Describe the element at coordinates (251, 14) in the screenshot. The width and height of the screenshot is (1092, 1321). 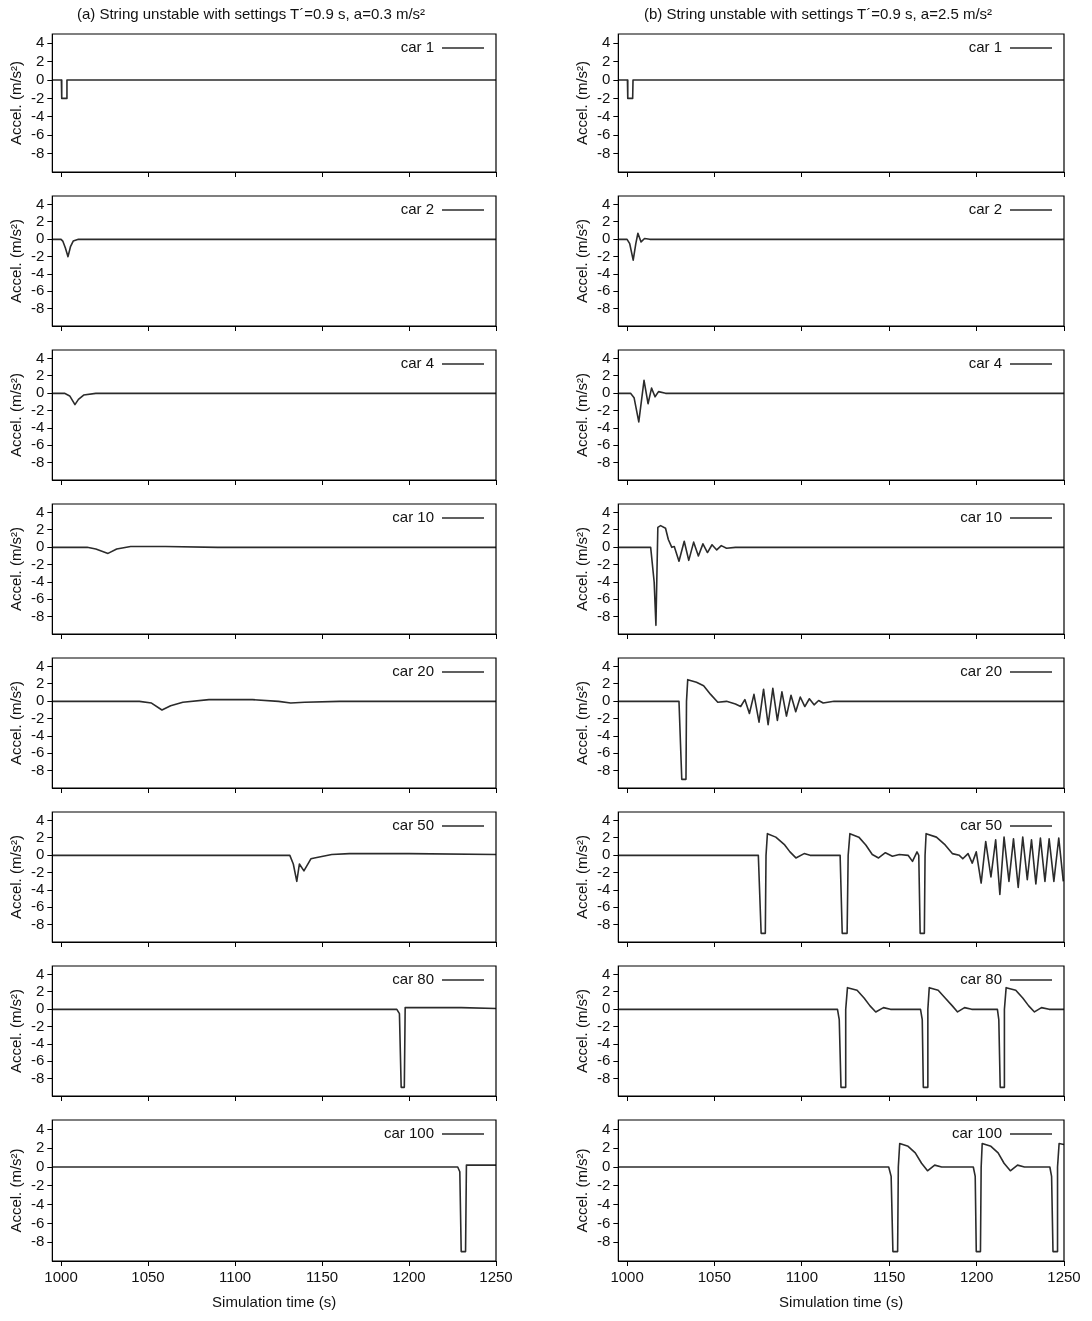
I see `chart-title: (a) String unstable with settings T´=0.9 s, a=0.3 m/s²` at that location.